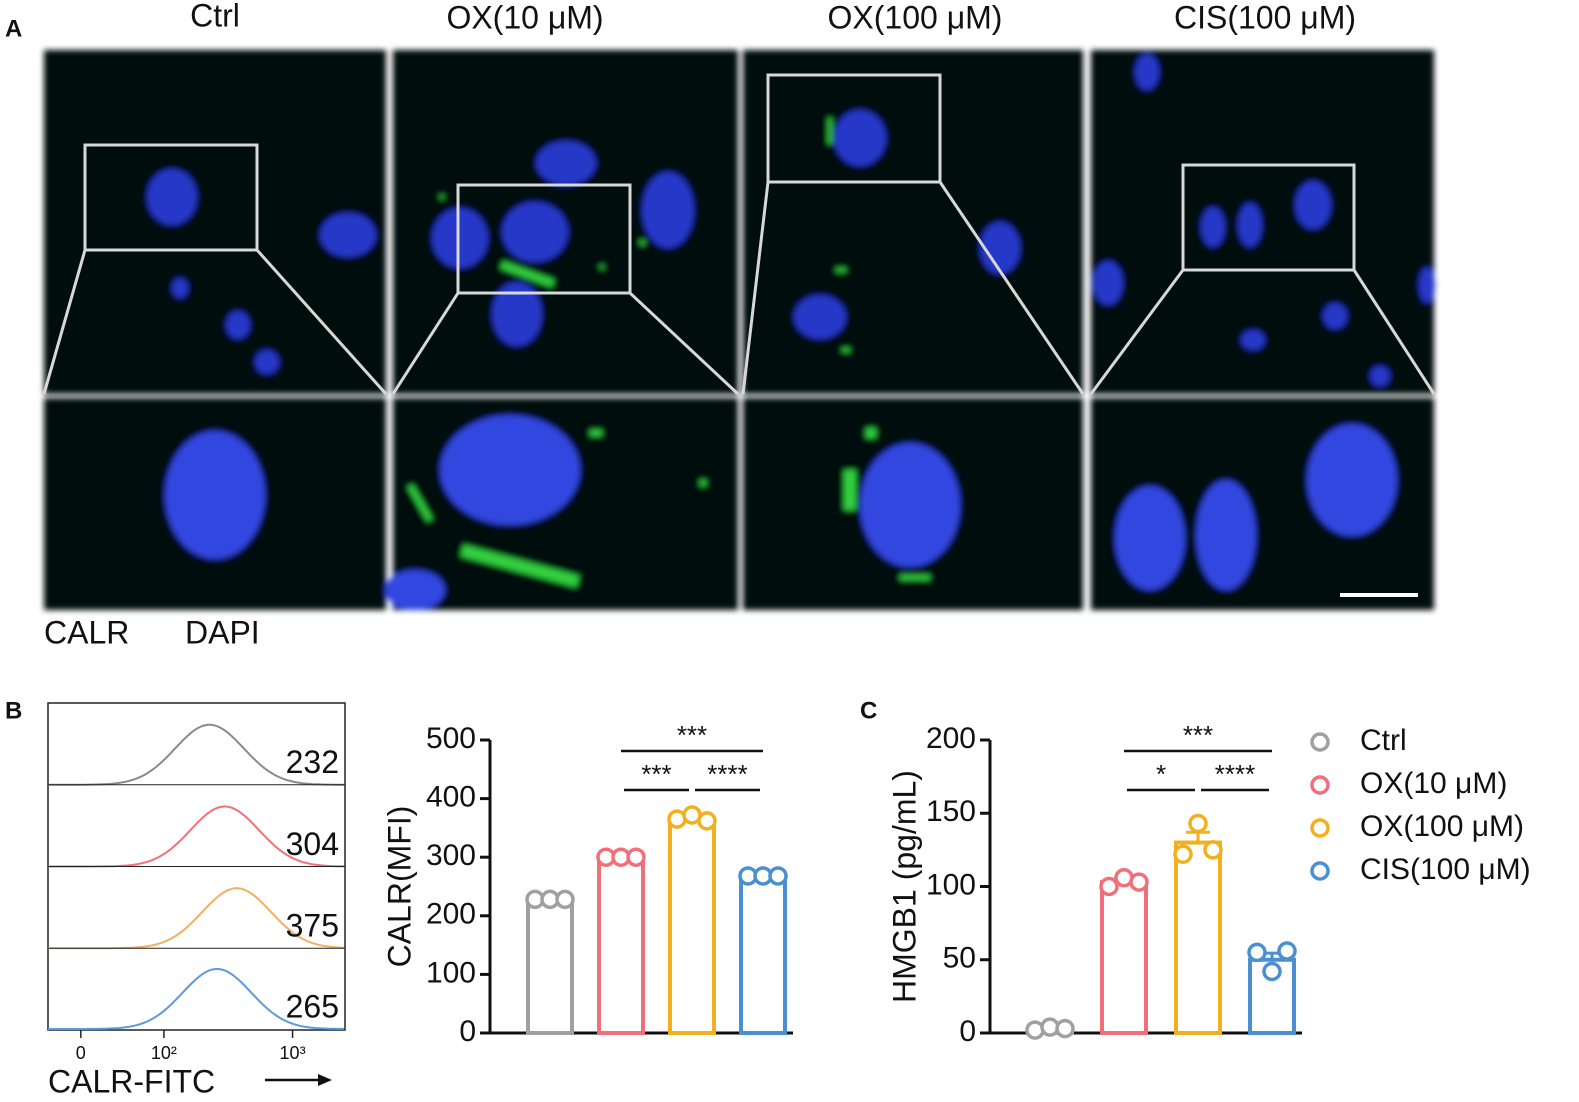 The height and width of the screenshot is (1102, 1579). What do you see at coordinates (312, 1006) in the screenshot?
I see `mfi-label: 265` at bounding box center [312, 1006].